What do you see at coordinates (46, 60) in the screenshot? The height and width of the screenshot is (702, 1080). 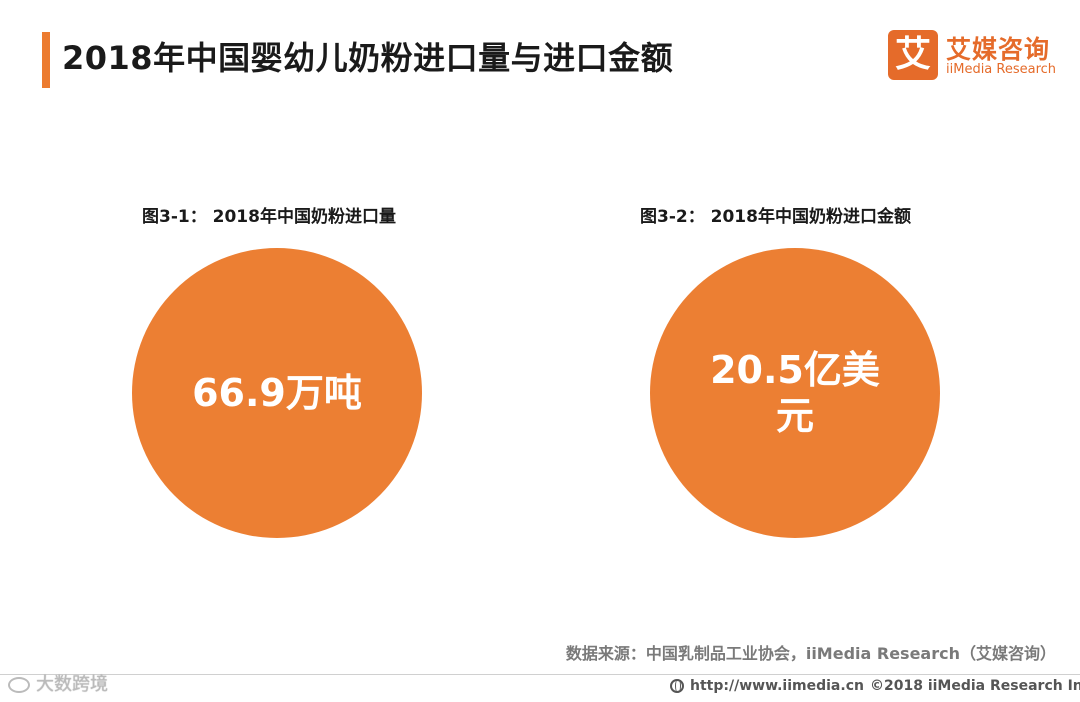 I see `title-accent-bar` at bounding box center [46, 60].